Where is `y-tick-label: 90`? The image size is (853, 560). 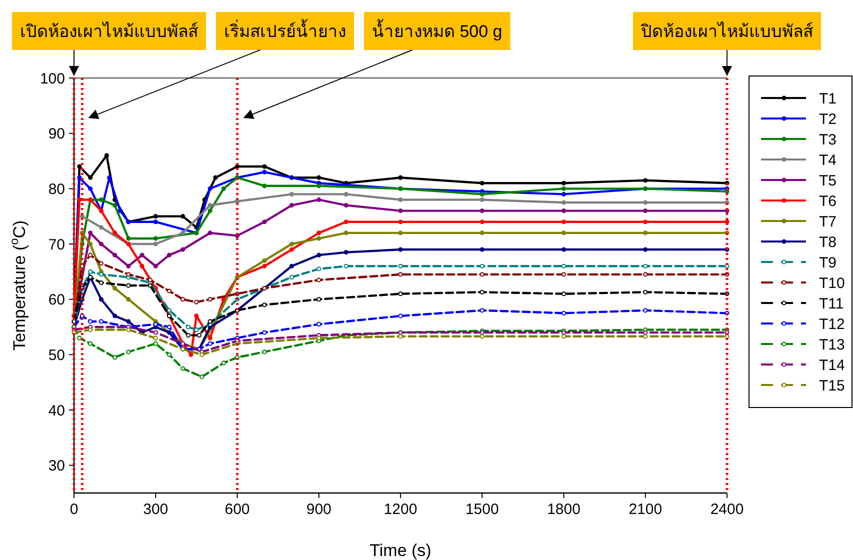 y-tick-label: 90 is located at coordinates (56, 134).